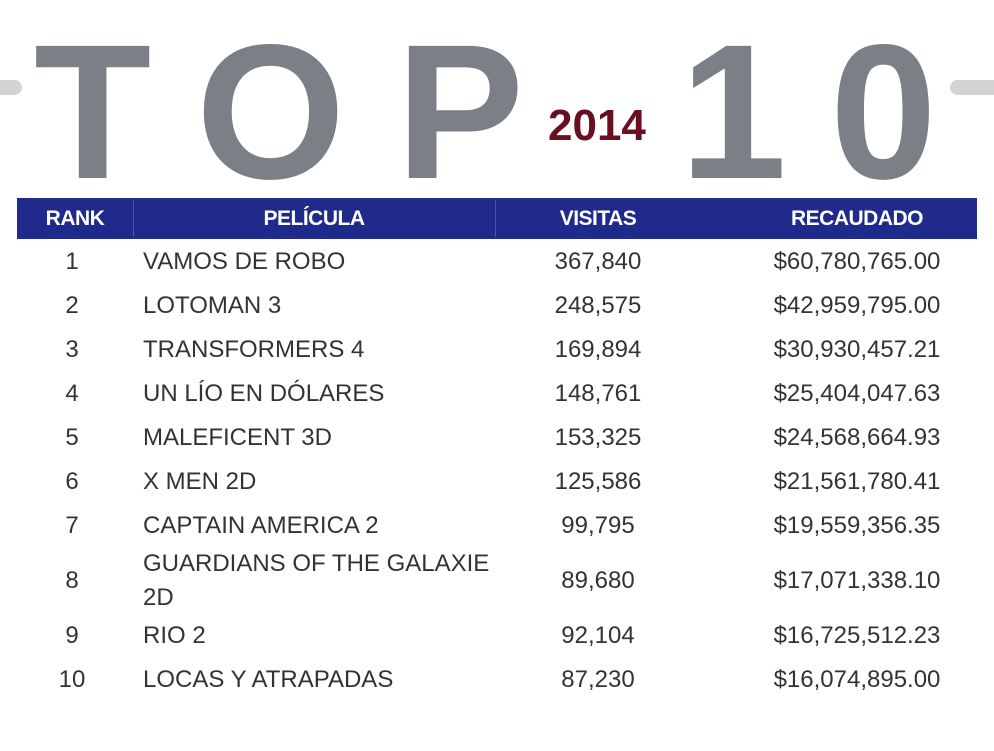 The width and height of the screenshot is (994, 751). Describe the element at coordinates (857, 218) in the screenshot. I see `header-recaudado: RECAUDADO` at that location.